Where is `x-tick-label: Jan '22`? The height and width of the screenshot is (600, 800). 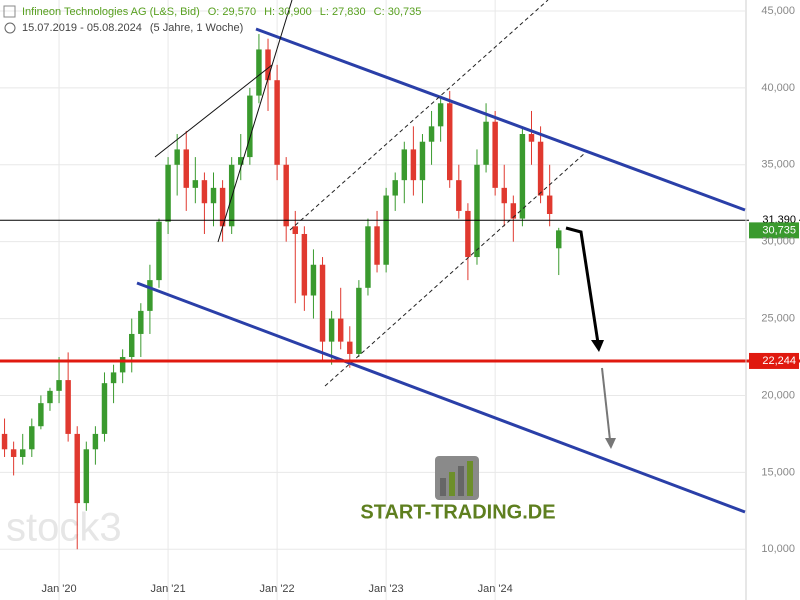 x-tick-label: Jan '22 is located at coordinates (277, 589).